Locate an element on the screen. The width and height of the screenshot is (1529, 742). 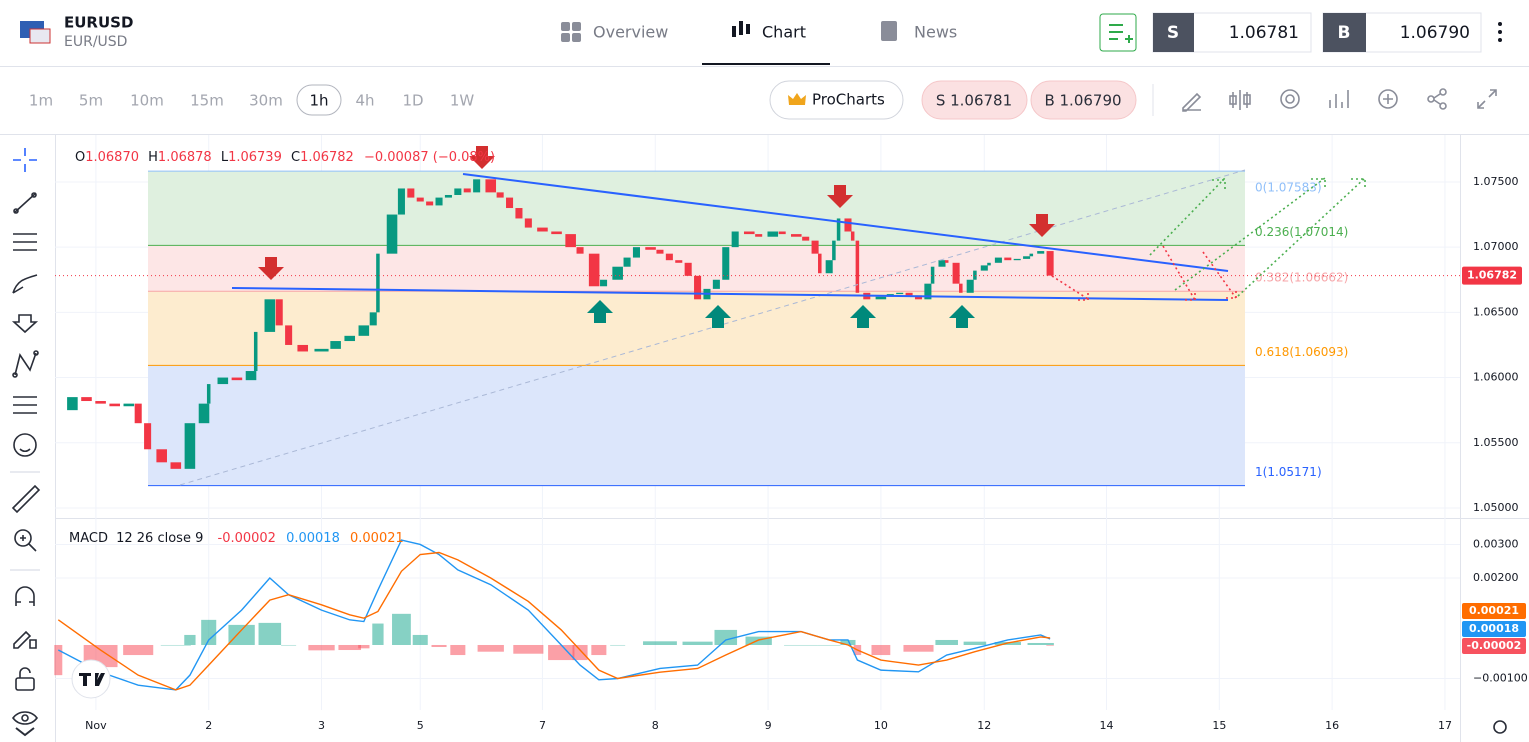
timeframe-active is located at coordinates (319, 100).